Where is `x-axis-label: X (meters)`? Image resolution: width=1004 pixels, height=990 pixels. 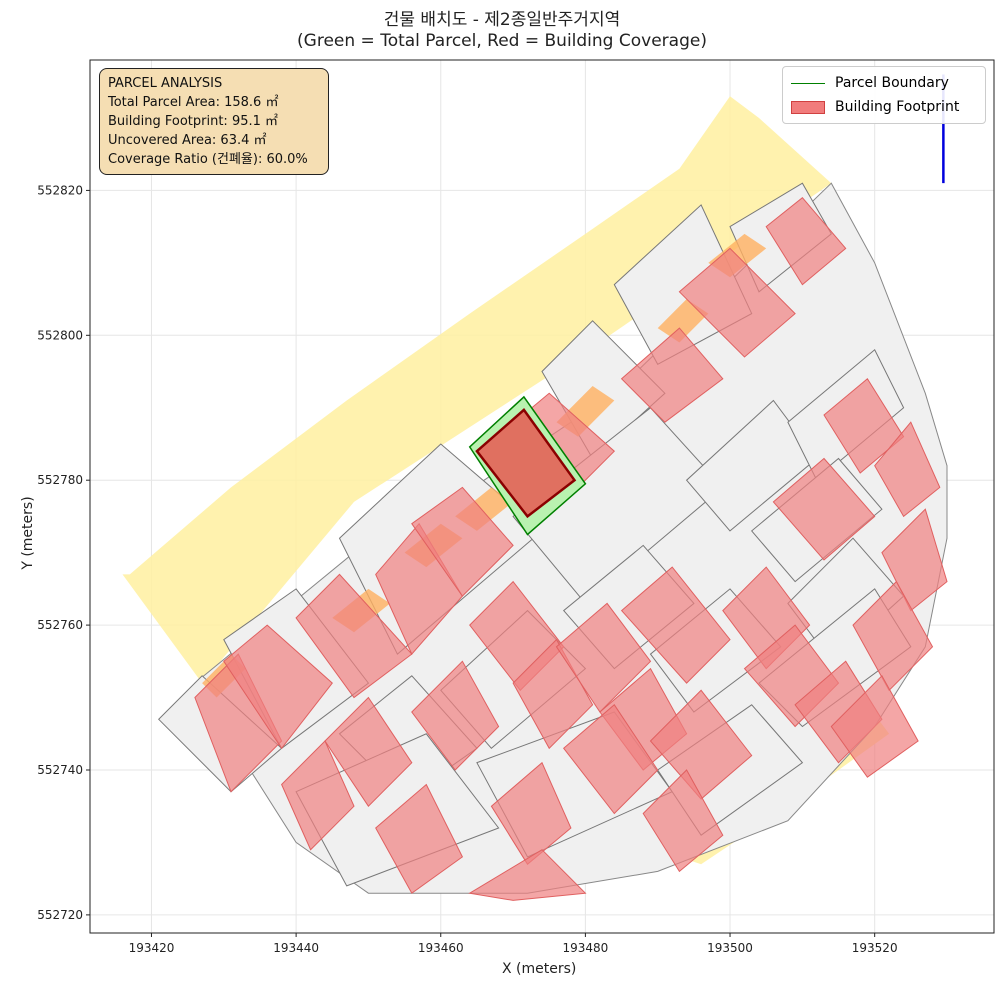 x-axis-label: X (meters) is located at coordinates (539, 969).